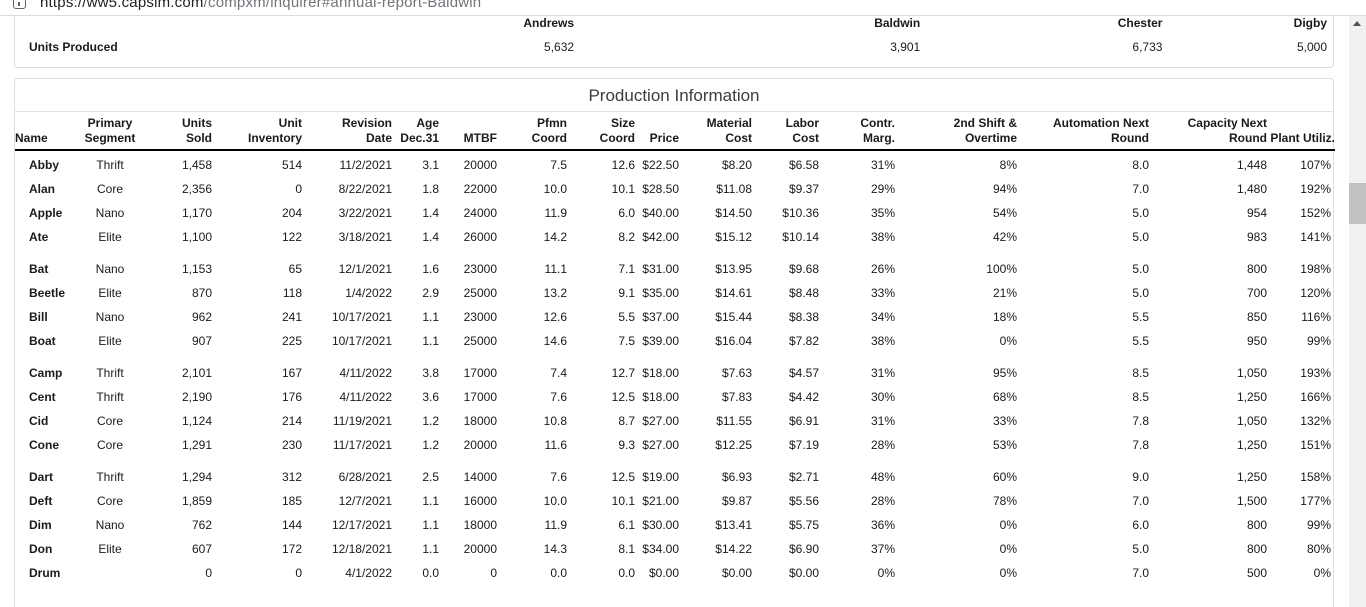  Describe the element at coordinates (196, 189) in the screenshot. I see `product-cell: 2,356` at that location.